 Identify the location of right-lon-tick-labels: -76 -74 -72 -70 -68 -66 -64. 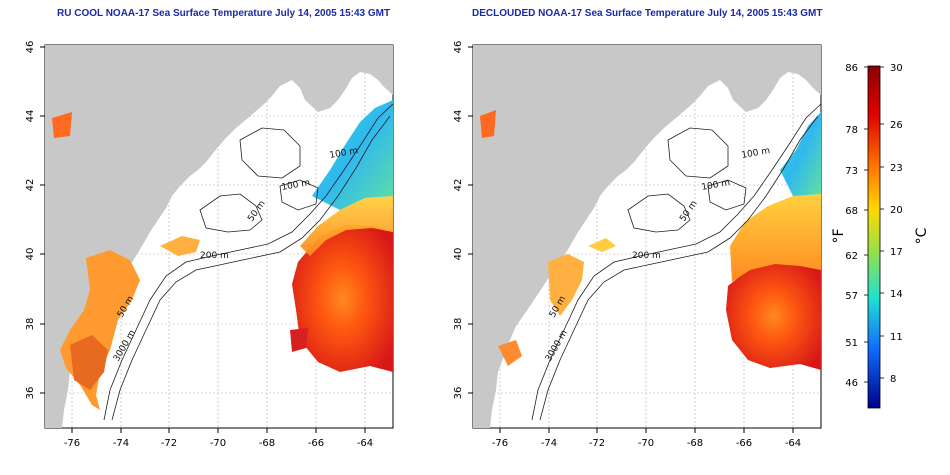
(646, 443).